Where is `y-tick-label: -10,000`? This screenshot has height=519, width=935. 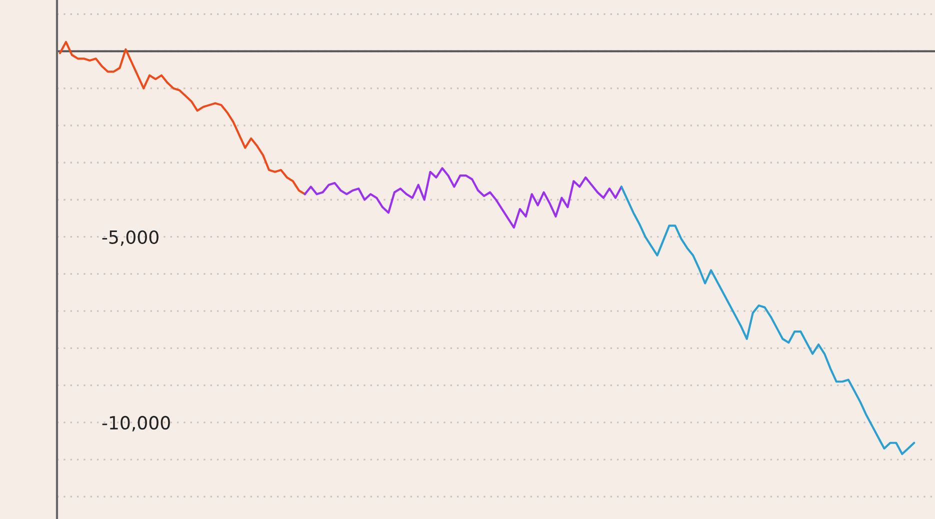
y-tick-label: -10,000 is located at coordinates (136, 424).